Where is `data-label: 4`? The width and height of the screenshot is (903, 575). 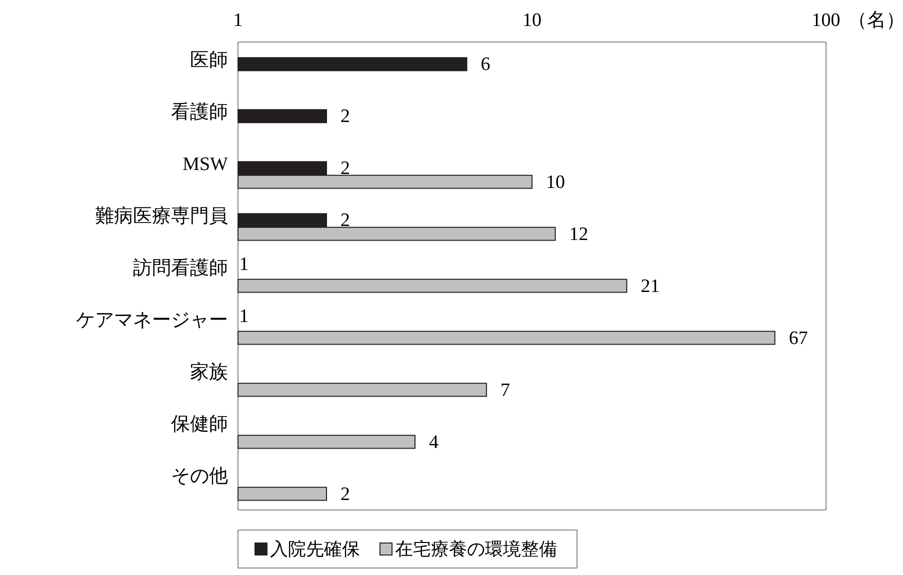
data-label: 4 is located at coordinates (434, 442).